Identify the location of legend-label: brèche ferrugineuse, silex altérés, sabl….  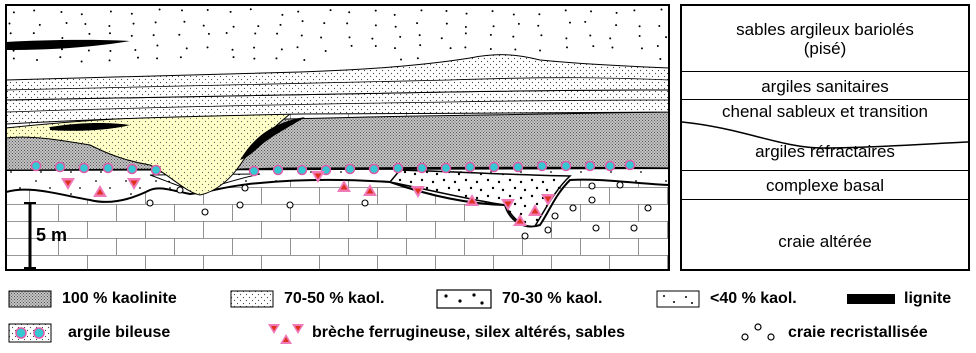
(469, 332).